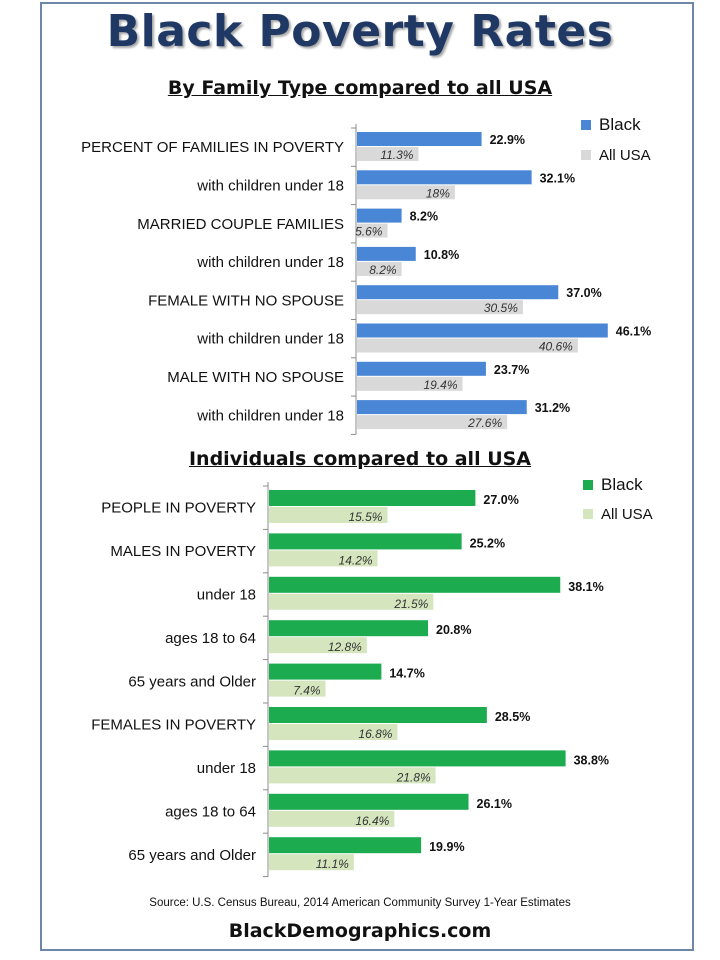 The width and height of the screenshot is (720, 960). Describe the element at coordinates (356, 560) in the screenshot. I see `all-usa-value-label: 14.2%` at that location.